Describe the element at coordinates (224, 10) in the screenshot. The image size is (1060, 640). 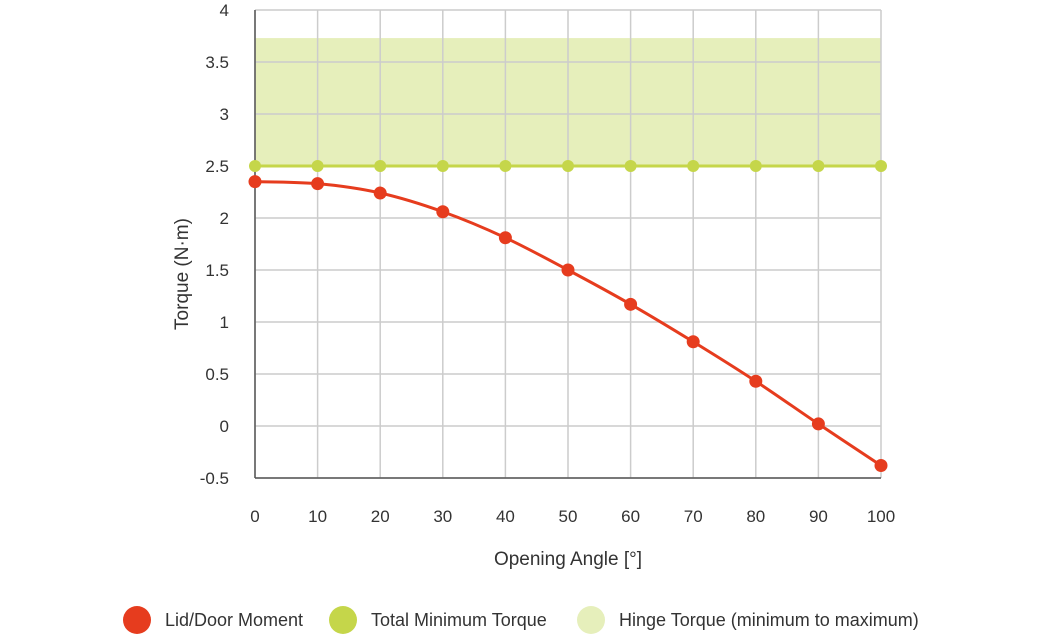
I see `y-tick-label: 4` at that location.